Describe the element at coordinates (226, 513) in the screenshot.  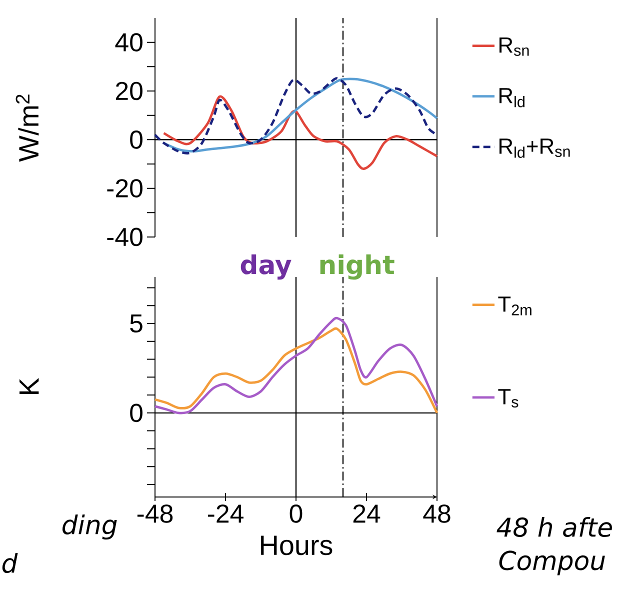
I see `x-tick-label: -24` at that location.